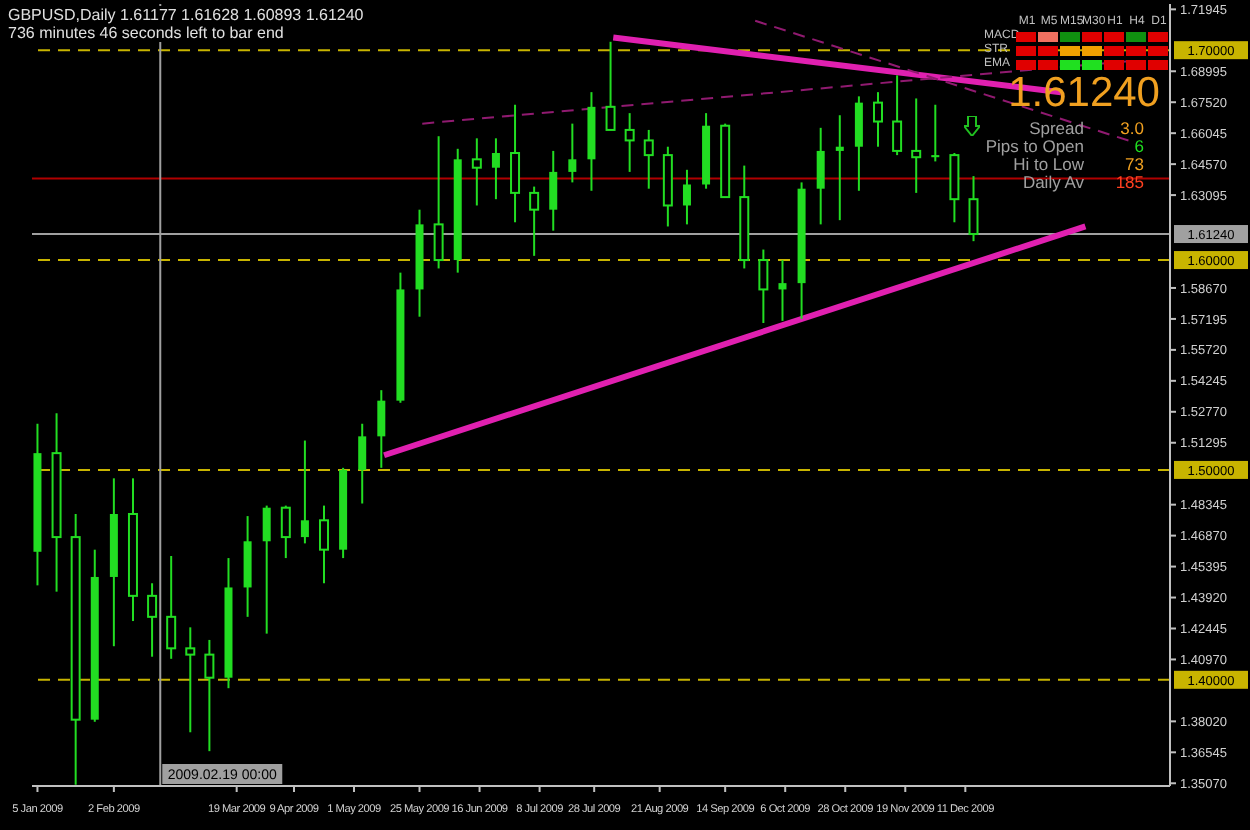 The height and width of the screenshot is (830, 1250). I want to click on annotation: Pips to Open, so click(1033, 146).